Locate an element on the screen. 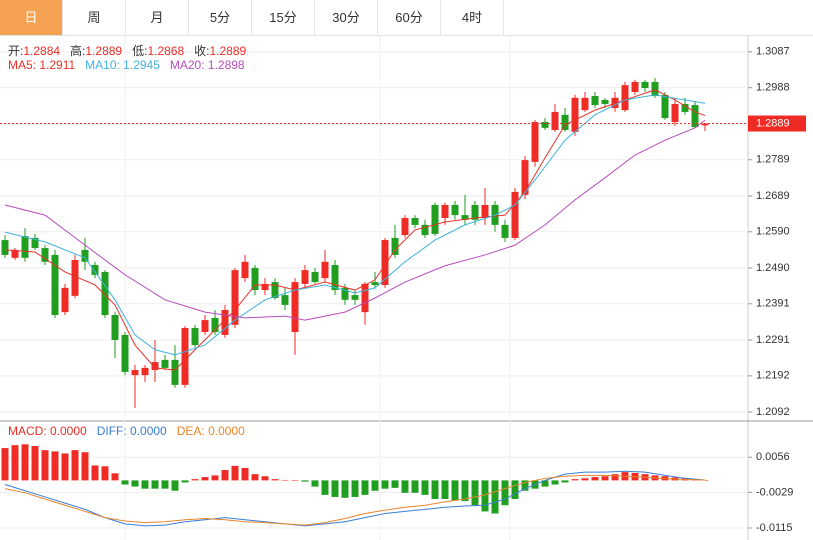 The image size is (813, 540). ma-legend: MA5: 1.2911 MA10: 1.2945 MA20: 1.2898 is located at coordinates (126, 65).